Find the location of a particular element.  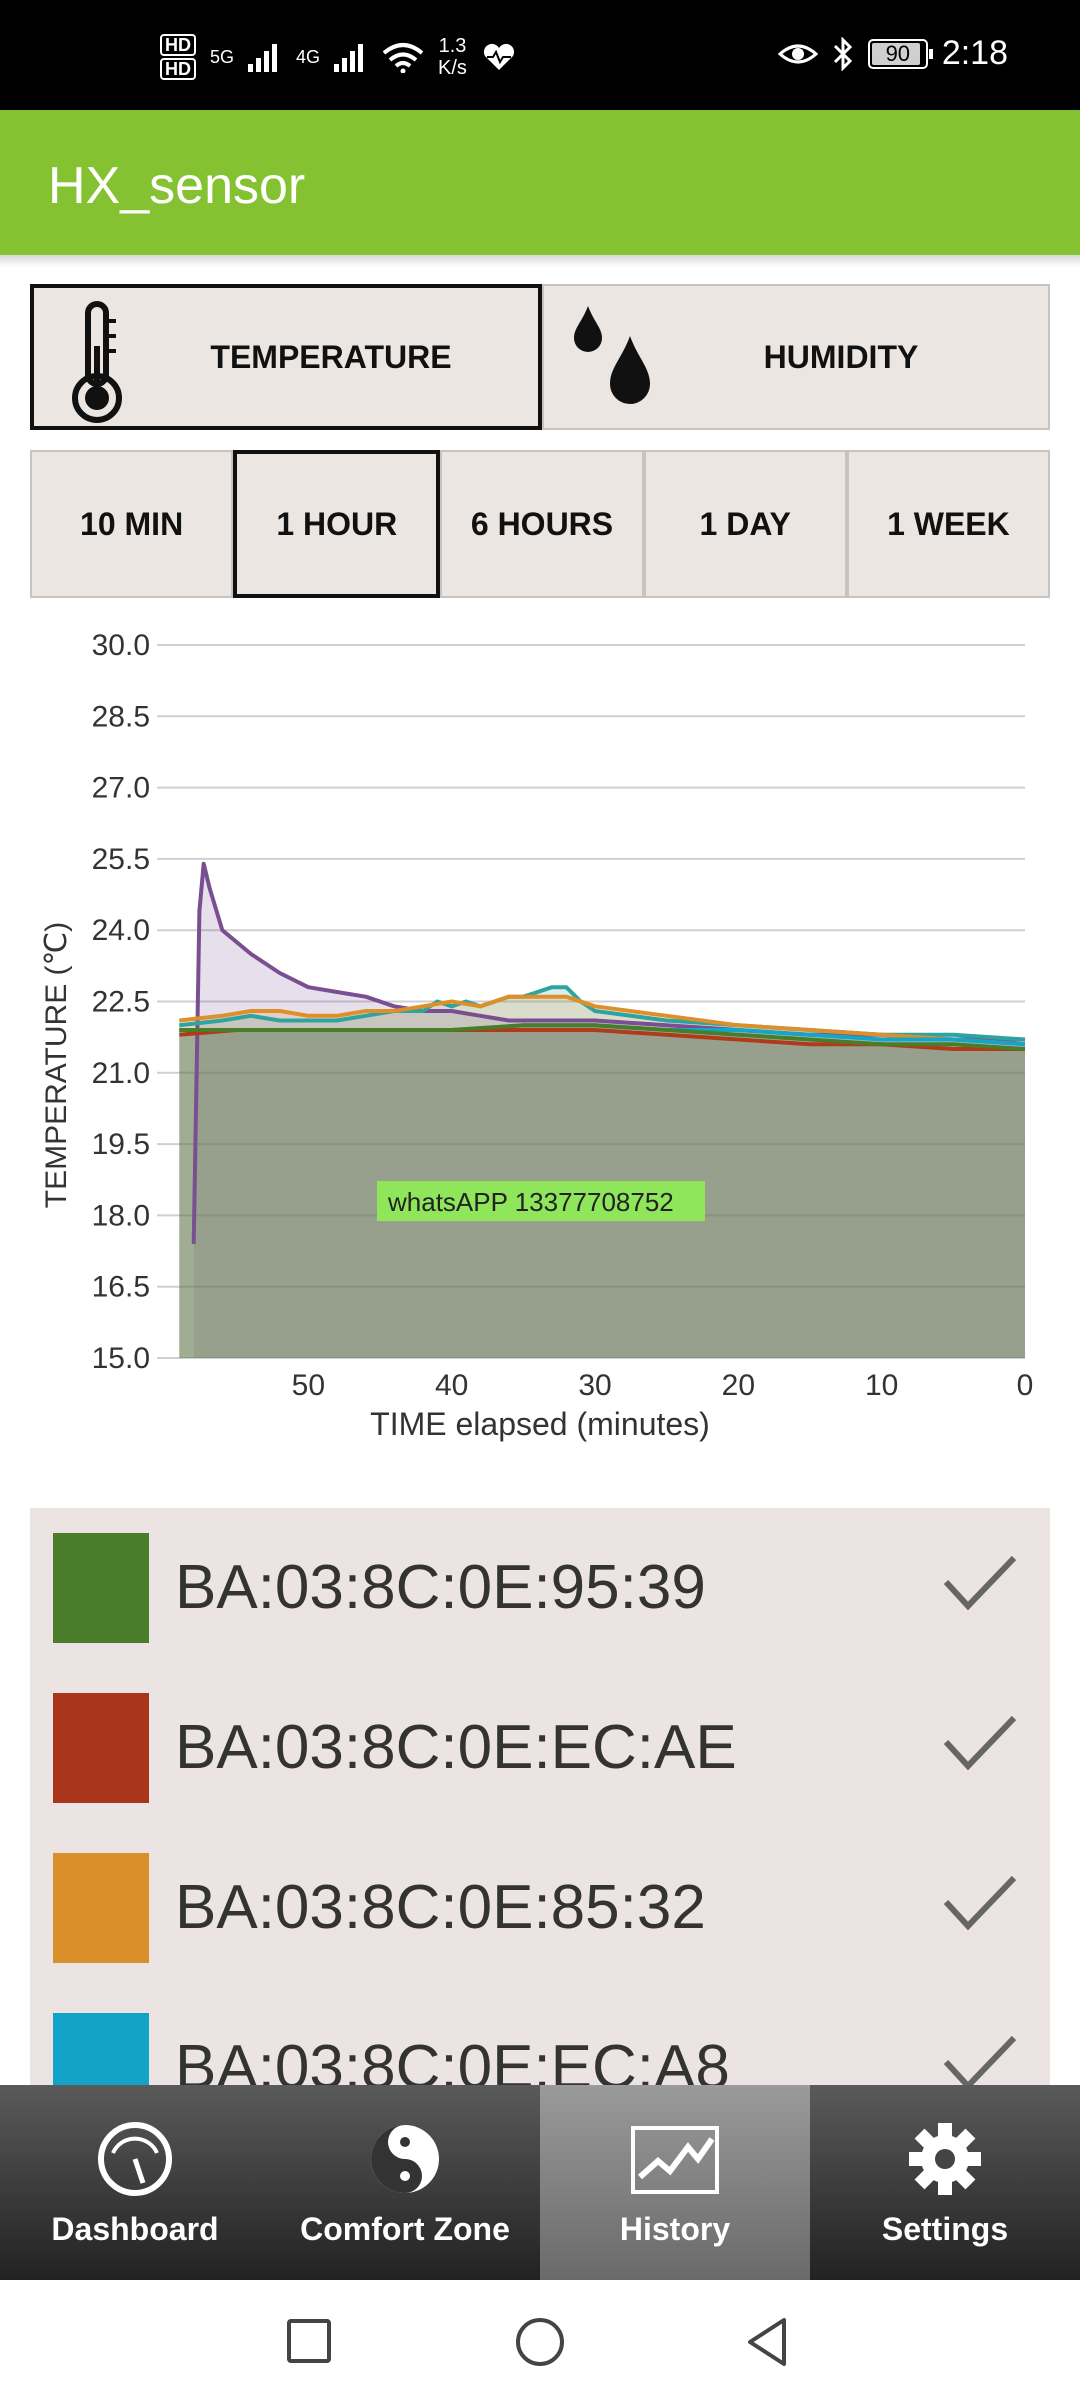

status-bar: HD HD 5G 4G 1.3 K/s 90 2:18 is located at coordinates (540, 55).